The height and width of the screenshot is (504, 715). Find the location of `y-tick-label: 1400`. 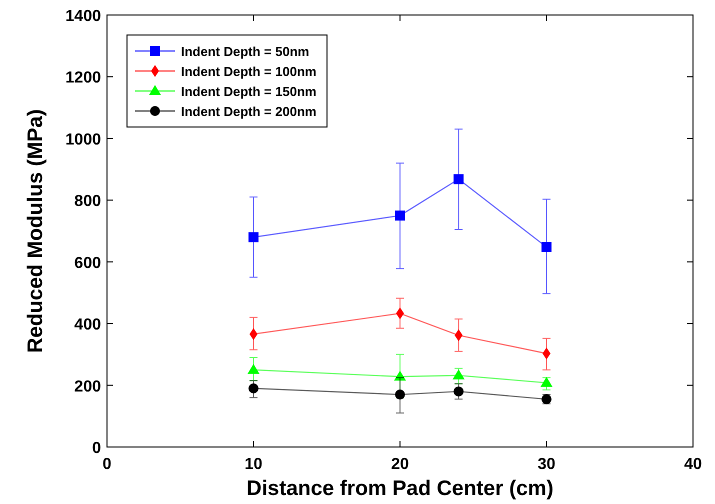

y-tick-label: 1400 is located at coordinates (83, 16).